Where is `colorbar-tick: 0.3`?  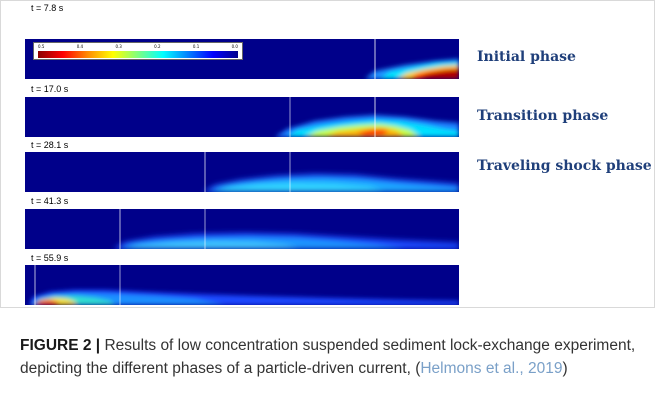 colorbar-tick: 0.3 is located at coordinates (118, 46).